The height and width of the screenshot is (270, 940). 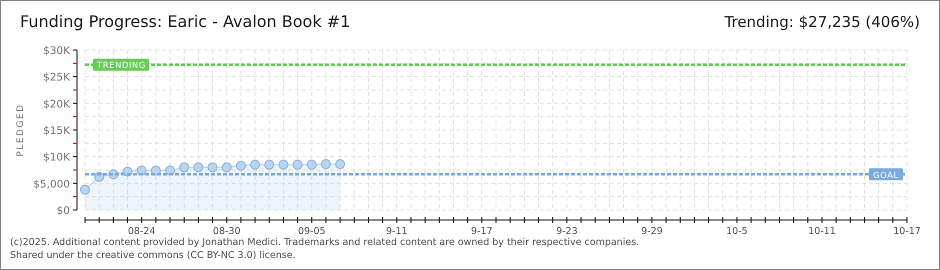 I want to click on x-tick-label: 9-23, so click(x=567, y=231).